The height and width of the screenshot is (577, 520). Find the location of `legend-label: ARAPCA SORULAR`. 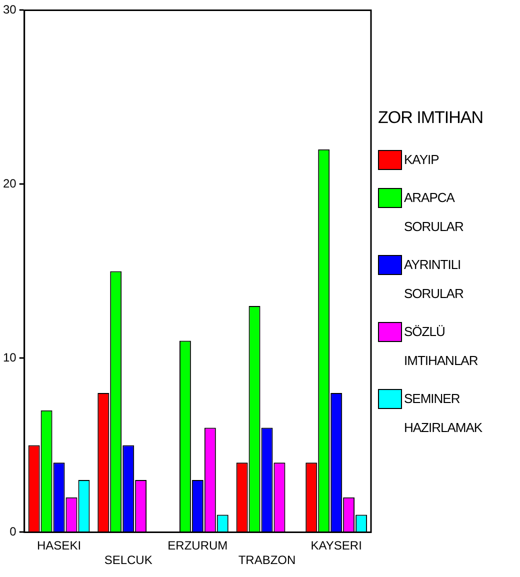

legend-label: ARAPCA SORULAR is located at coordinates (434, 212).